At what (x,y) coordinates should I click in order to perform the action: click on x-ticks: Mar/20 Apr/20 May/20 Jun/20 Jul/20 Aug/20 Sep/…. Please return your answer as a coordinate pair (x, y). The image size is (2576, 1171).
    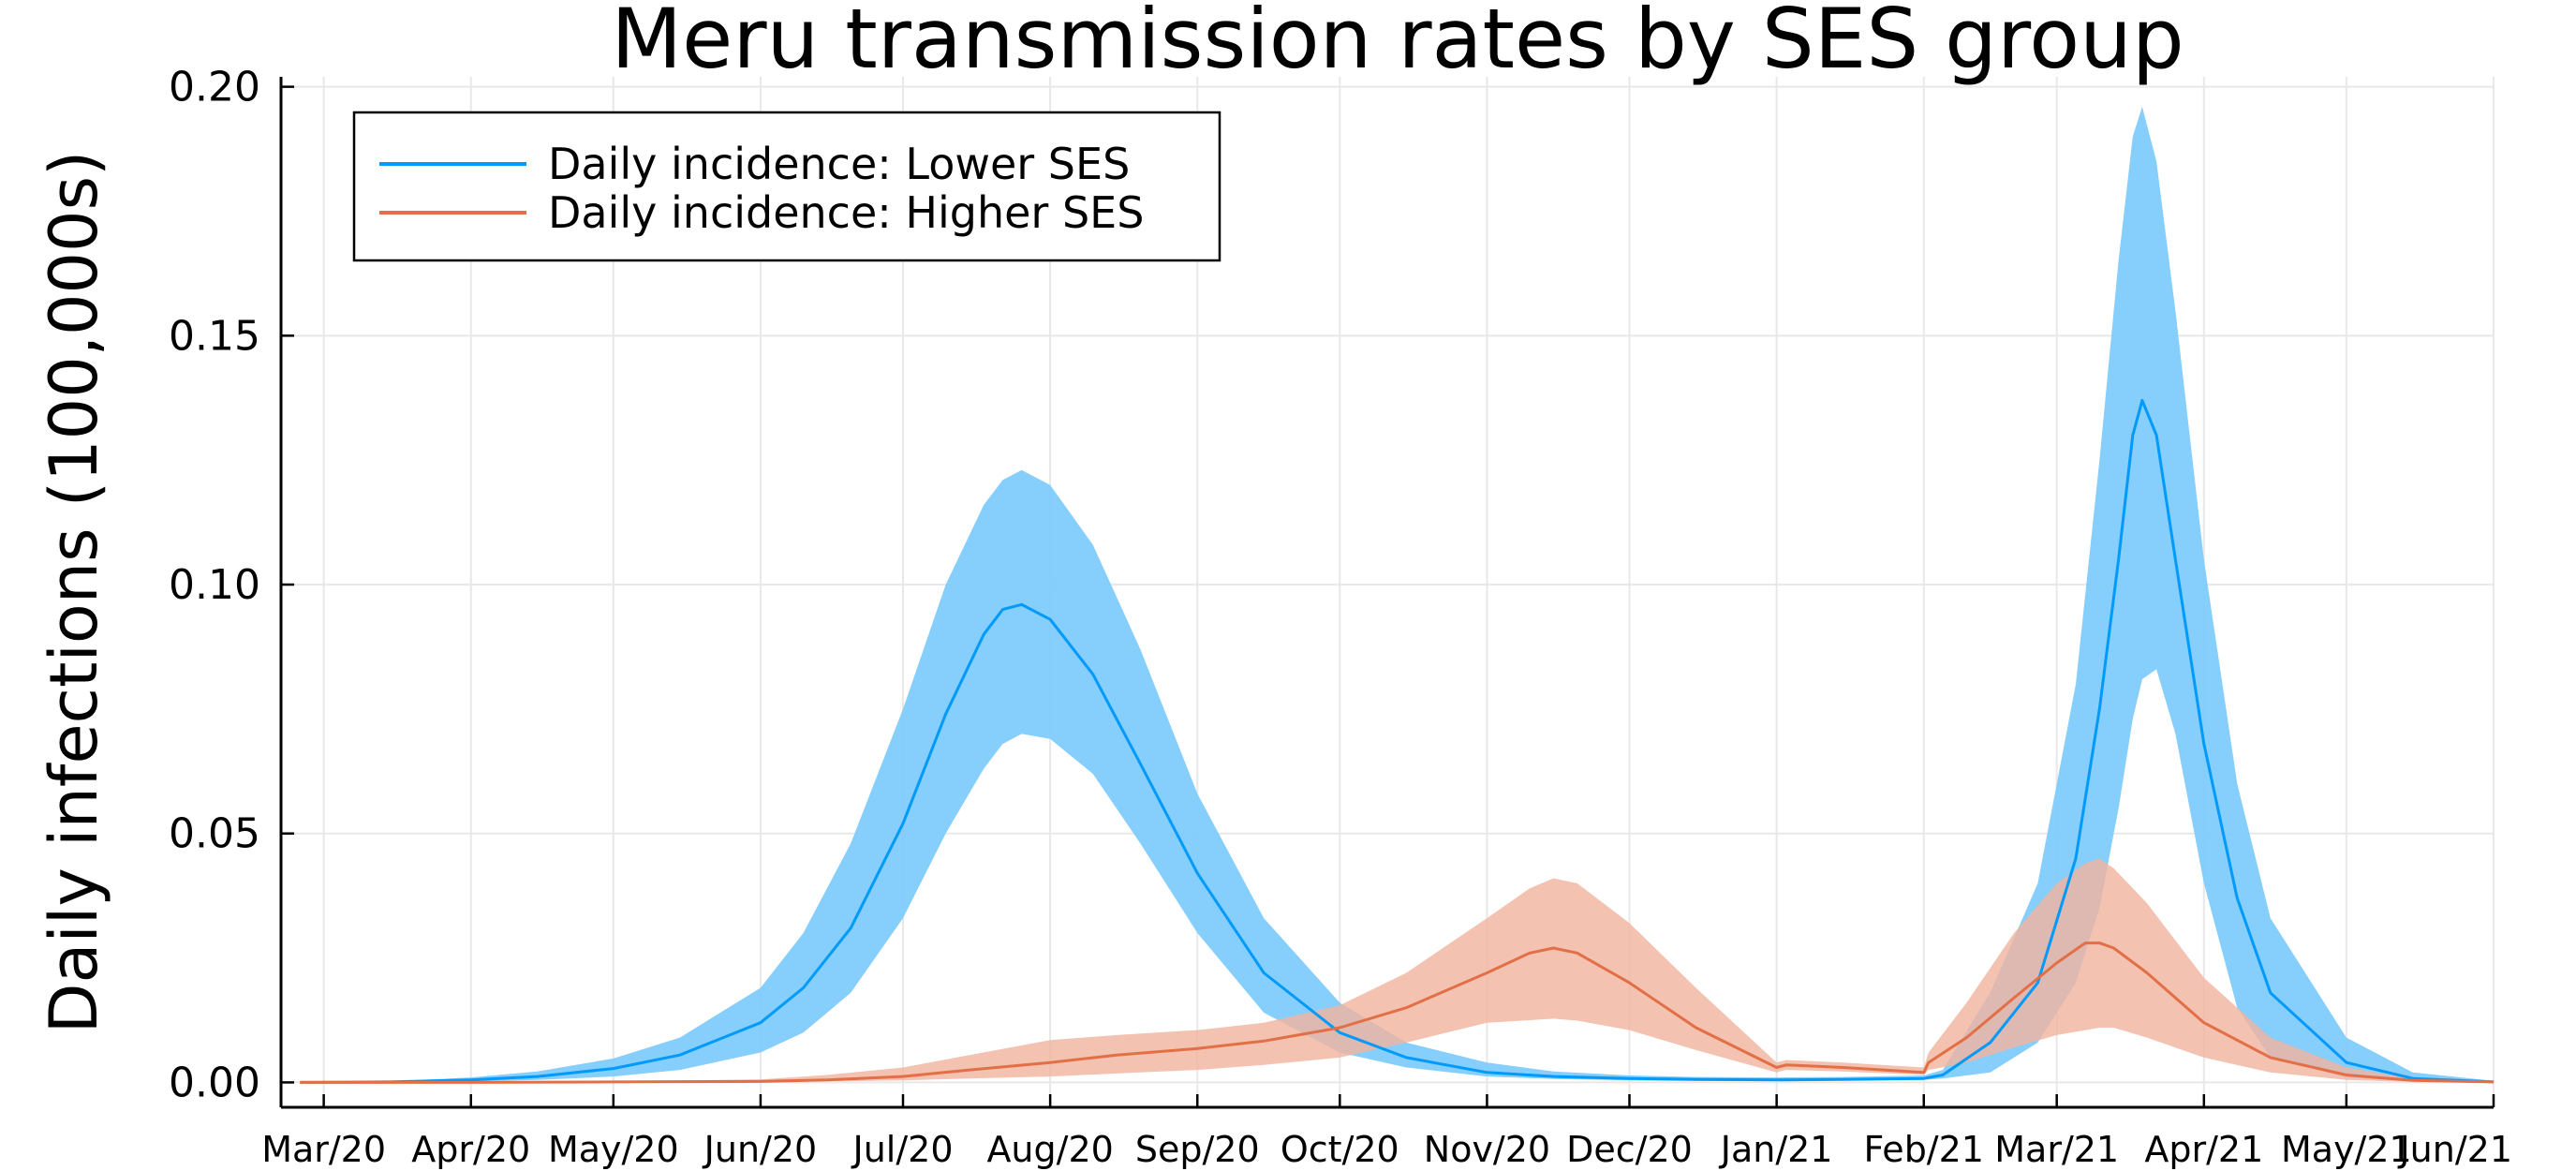
    Looking at the image, I should click on (1387, 1132).